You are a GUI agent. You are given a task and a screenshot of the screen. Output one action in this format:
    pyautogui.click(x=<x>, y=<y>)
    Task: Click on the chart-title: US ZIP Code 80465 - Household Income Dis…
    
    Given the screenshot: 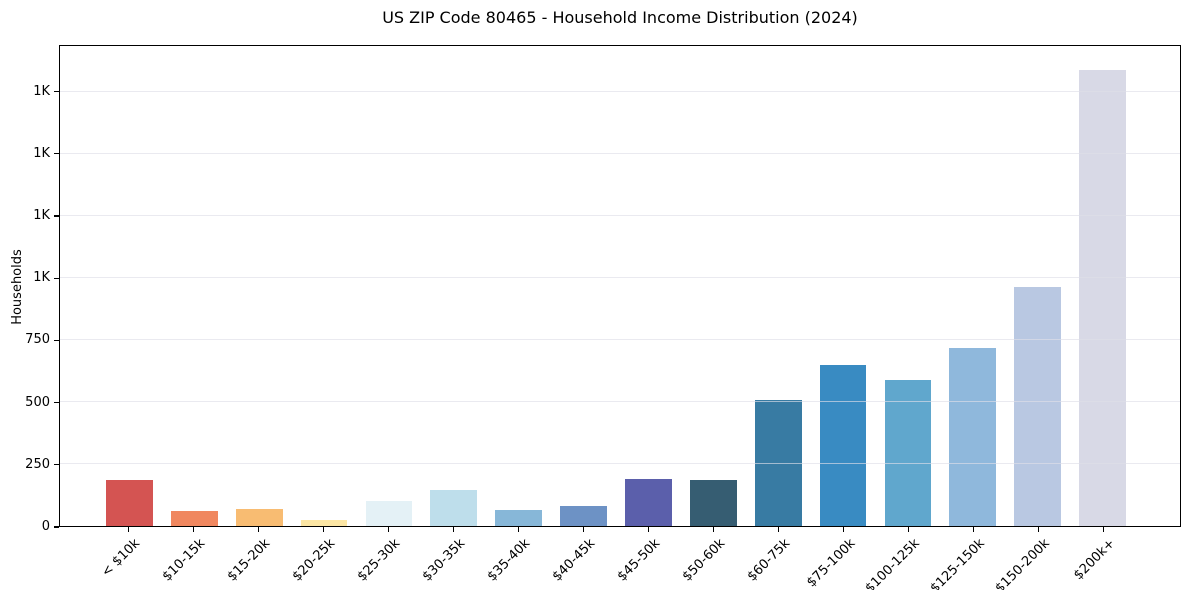 What is the action you would take?
    pyautogui.click(x=620, y=17)
    